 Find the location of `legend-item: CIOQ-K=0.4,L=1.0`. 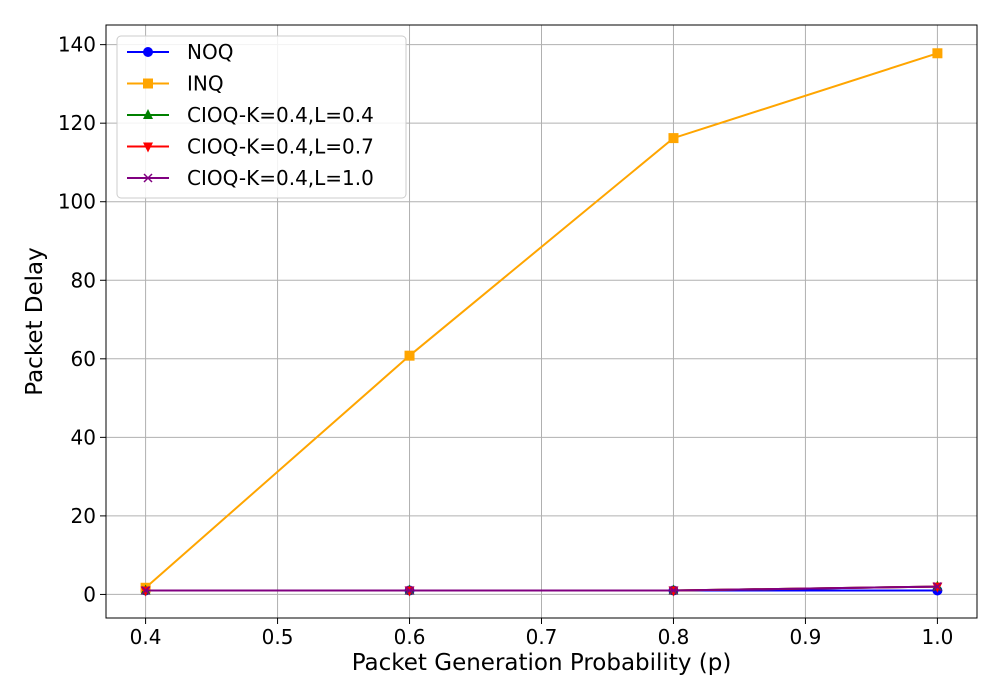

legend-item: CIOQ-K=0.4,L=1.0 is located at coordinates (250, 178).